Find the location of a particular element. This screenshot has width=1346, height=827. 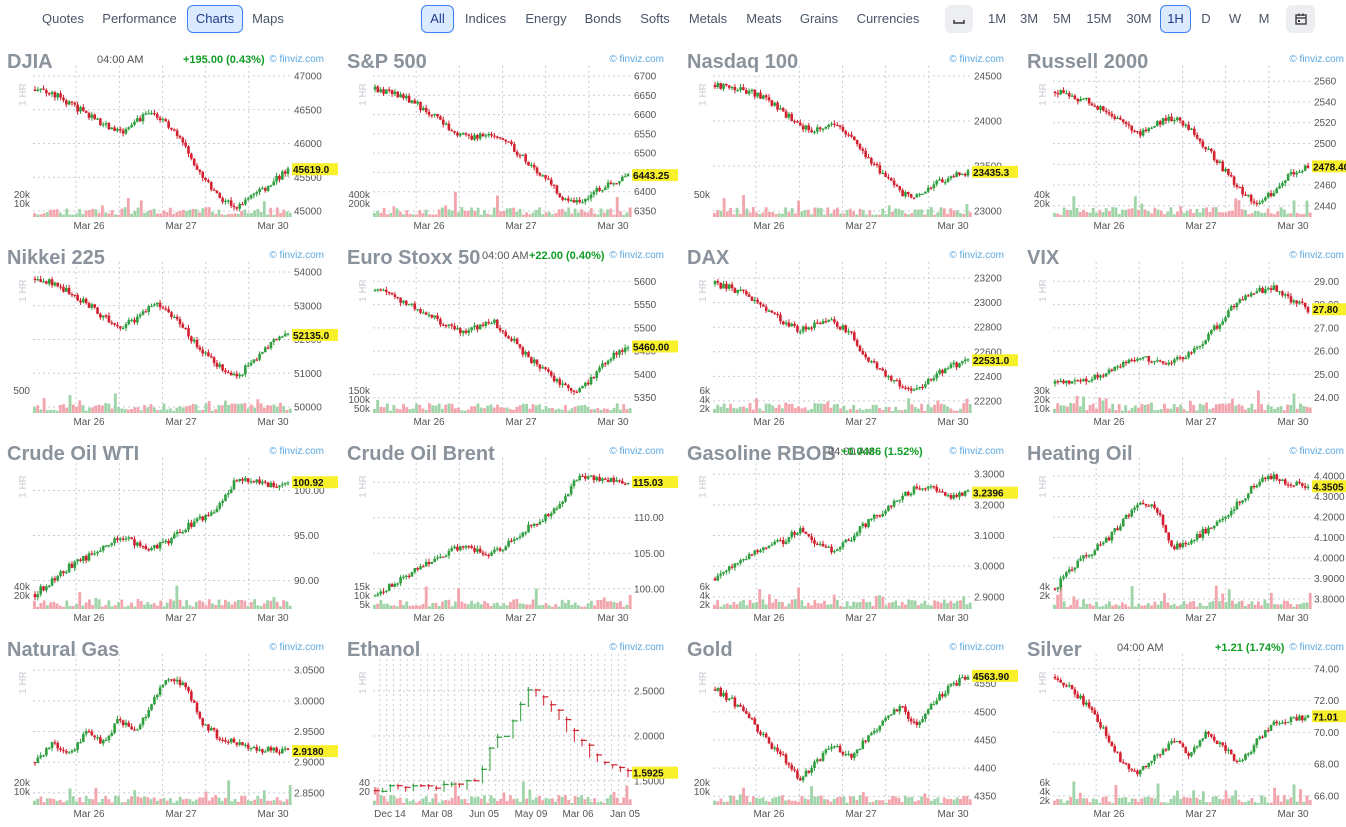

chart-grid is located at coordinates (162, 141).